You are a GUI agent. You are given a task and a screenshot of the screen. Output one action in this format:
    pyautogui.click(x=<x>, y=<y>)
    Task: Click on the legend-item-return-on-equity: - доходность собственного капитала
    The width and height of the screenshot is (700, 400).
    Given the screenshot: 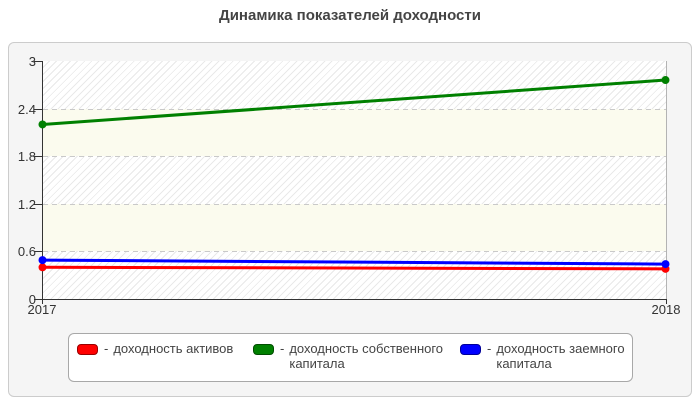 What is the action you would take?
    pyautogui.click(x=358, y=356)
    